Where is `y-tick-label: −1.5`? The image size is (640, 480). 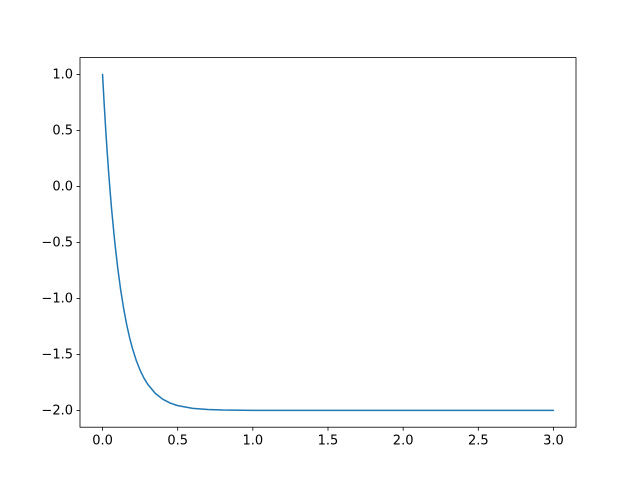 y-tick-label: −1.5 is located at coordinates (57, 355).